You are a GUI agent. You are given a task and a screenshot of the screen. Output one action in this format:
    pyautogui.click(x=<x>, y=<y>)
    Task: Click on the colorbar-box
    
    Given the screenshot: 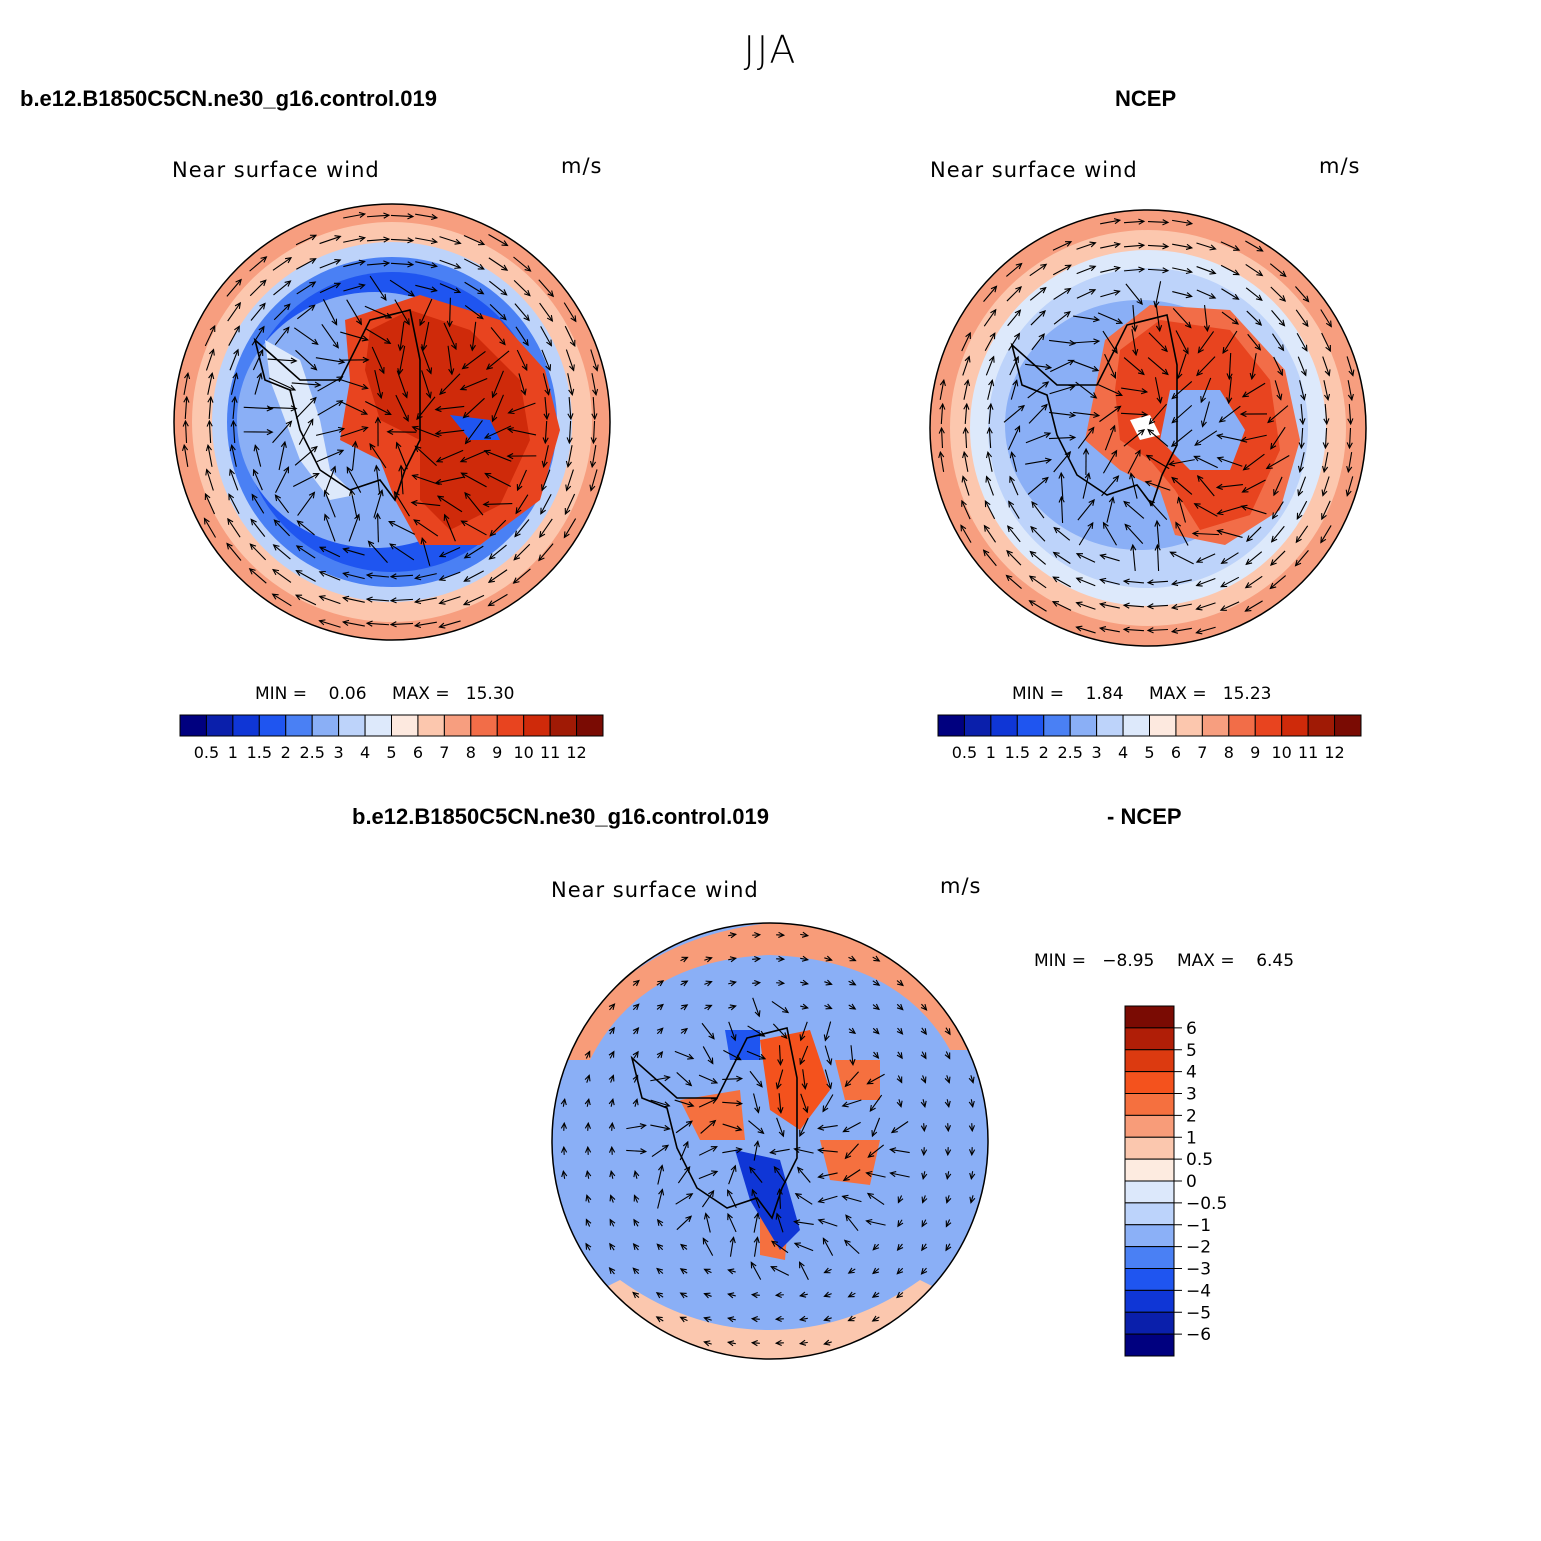 What is the action you would take?
    pyautogui.click(x=1149, y=1170)
    